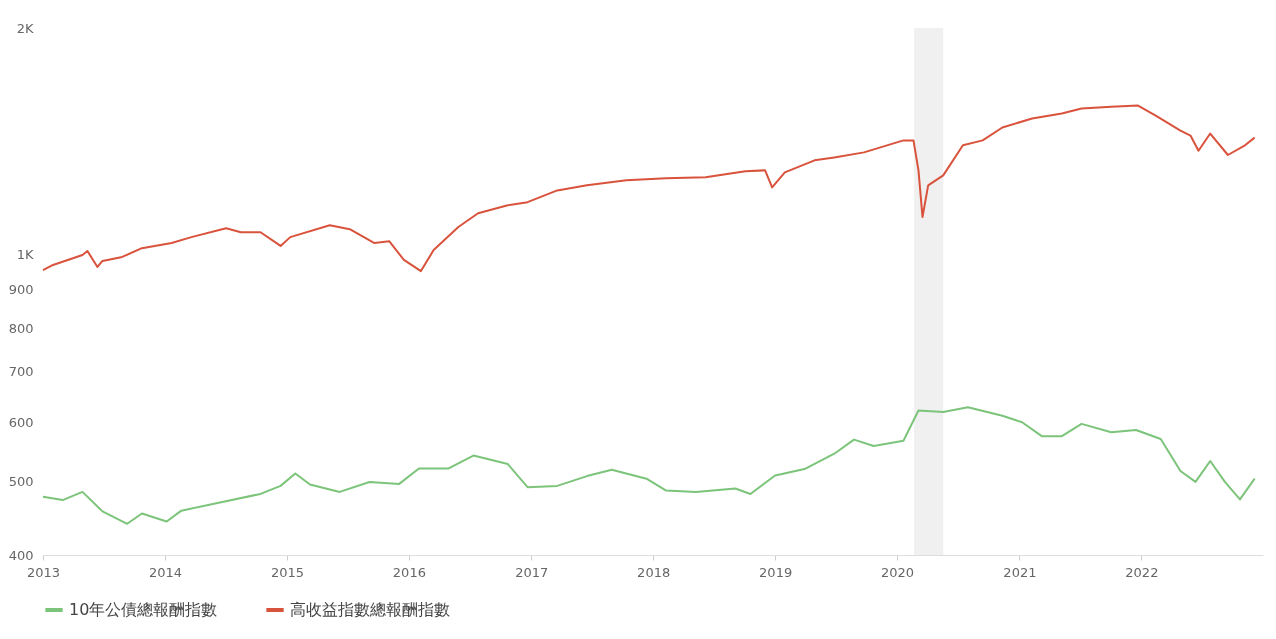 The height and width of the screenshot is (639, 1276). I want to click on legend-label: 高收益指數總報酬指數, so click(370, 609).